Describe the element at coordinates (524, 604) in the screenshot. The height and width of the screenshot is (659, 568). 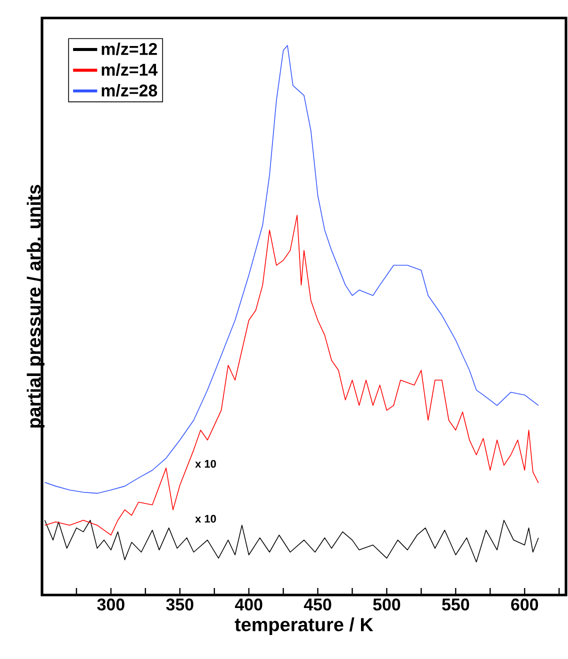
I see `x-tick-label: 600` at that location.